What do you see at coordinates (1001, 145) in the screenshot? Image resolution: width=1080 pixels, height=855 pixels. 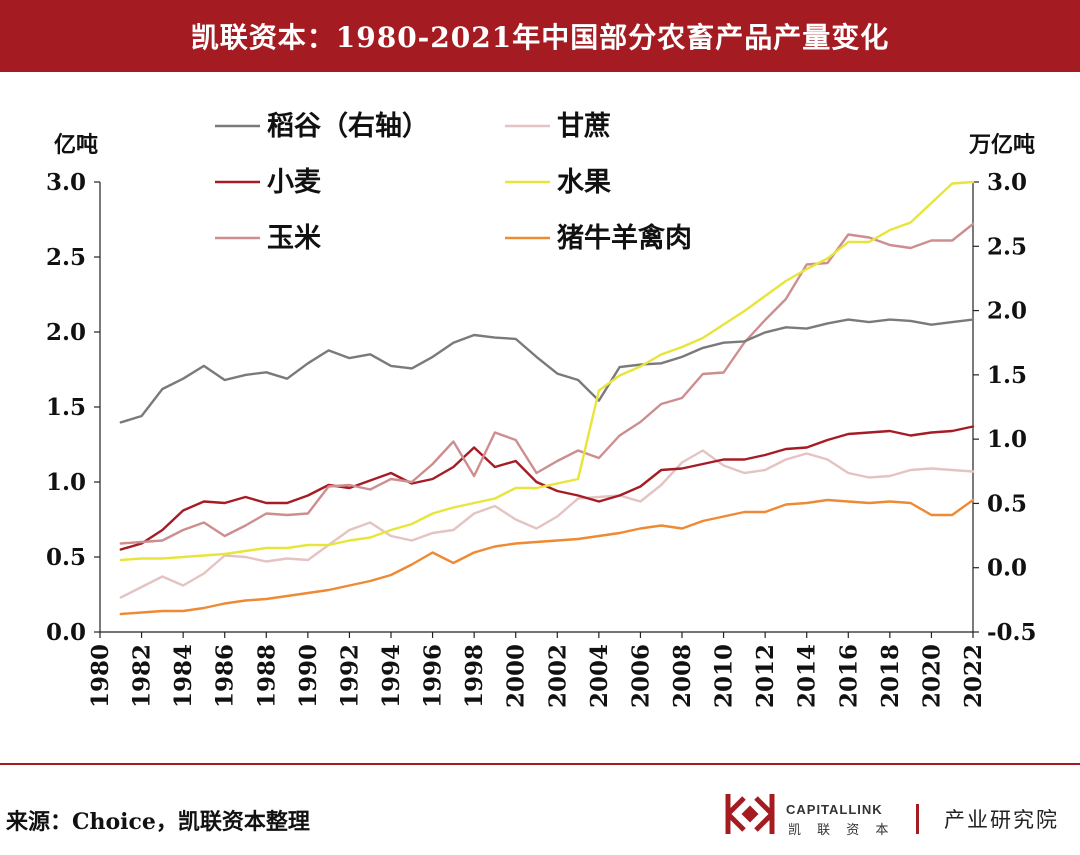 I see `right-axis-label: 万亿吨` at bounding box center [1001, 145].